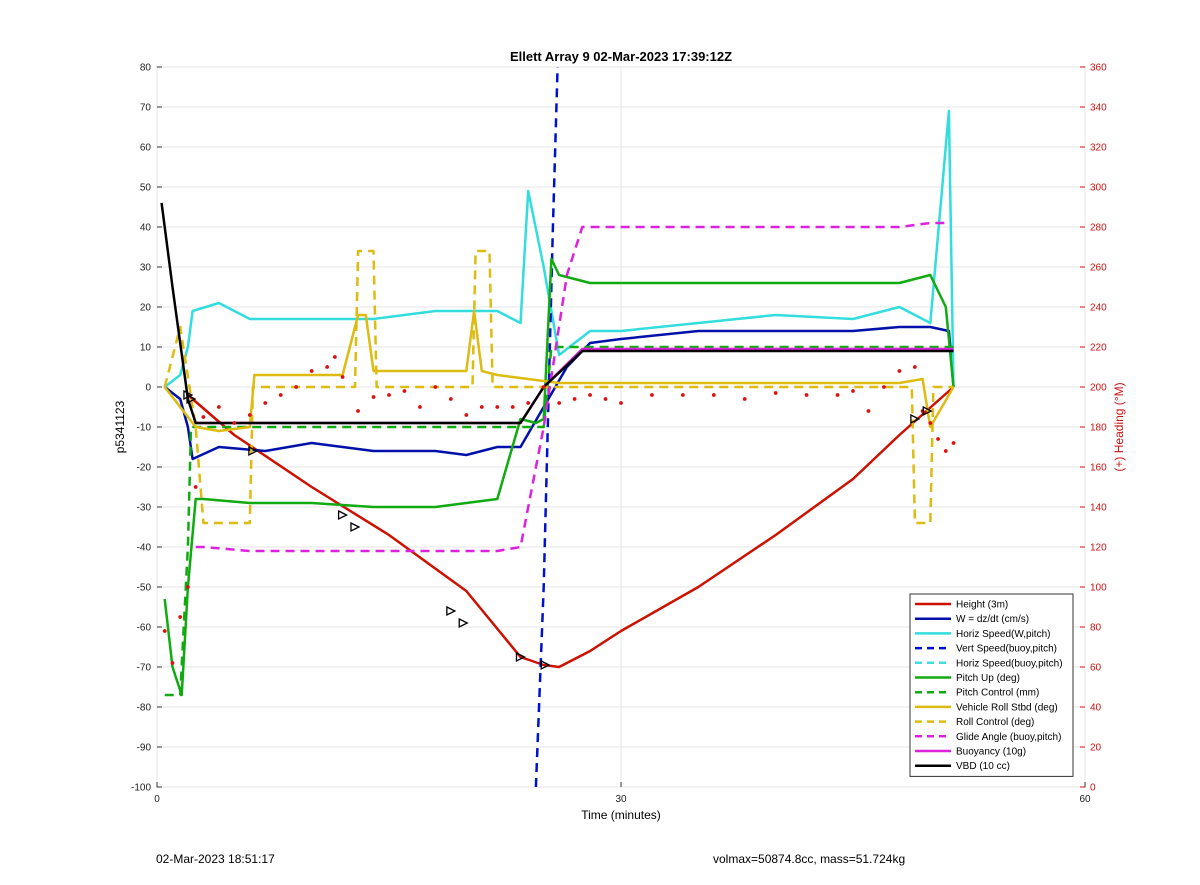 Image resolution: width=1200 pixels, height=885 pixels. What do you see at coordinates (1003, 634) in the screenshot?
I see `legend-entry-2: Horiz Speed(W,pitch)` at bounding box center [1003, 634].